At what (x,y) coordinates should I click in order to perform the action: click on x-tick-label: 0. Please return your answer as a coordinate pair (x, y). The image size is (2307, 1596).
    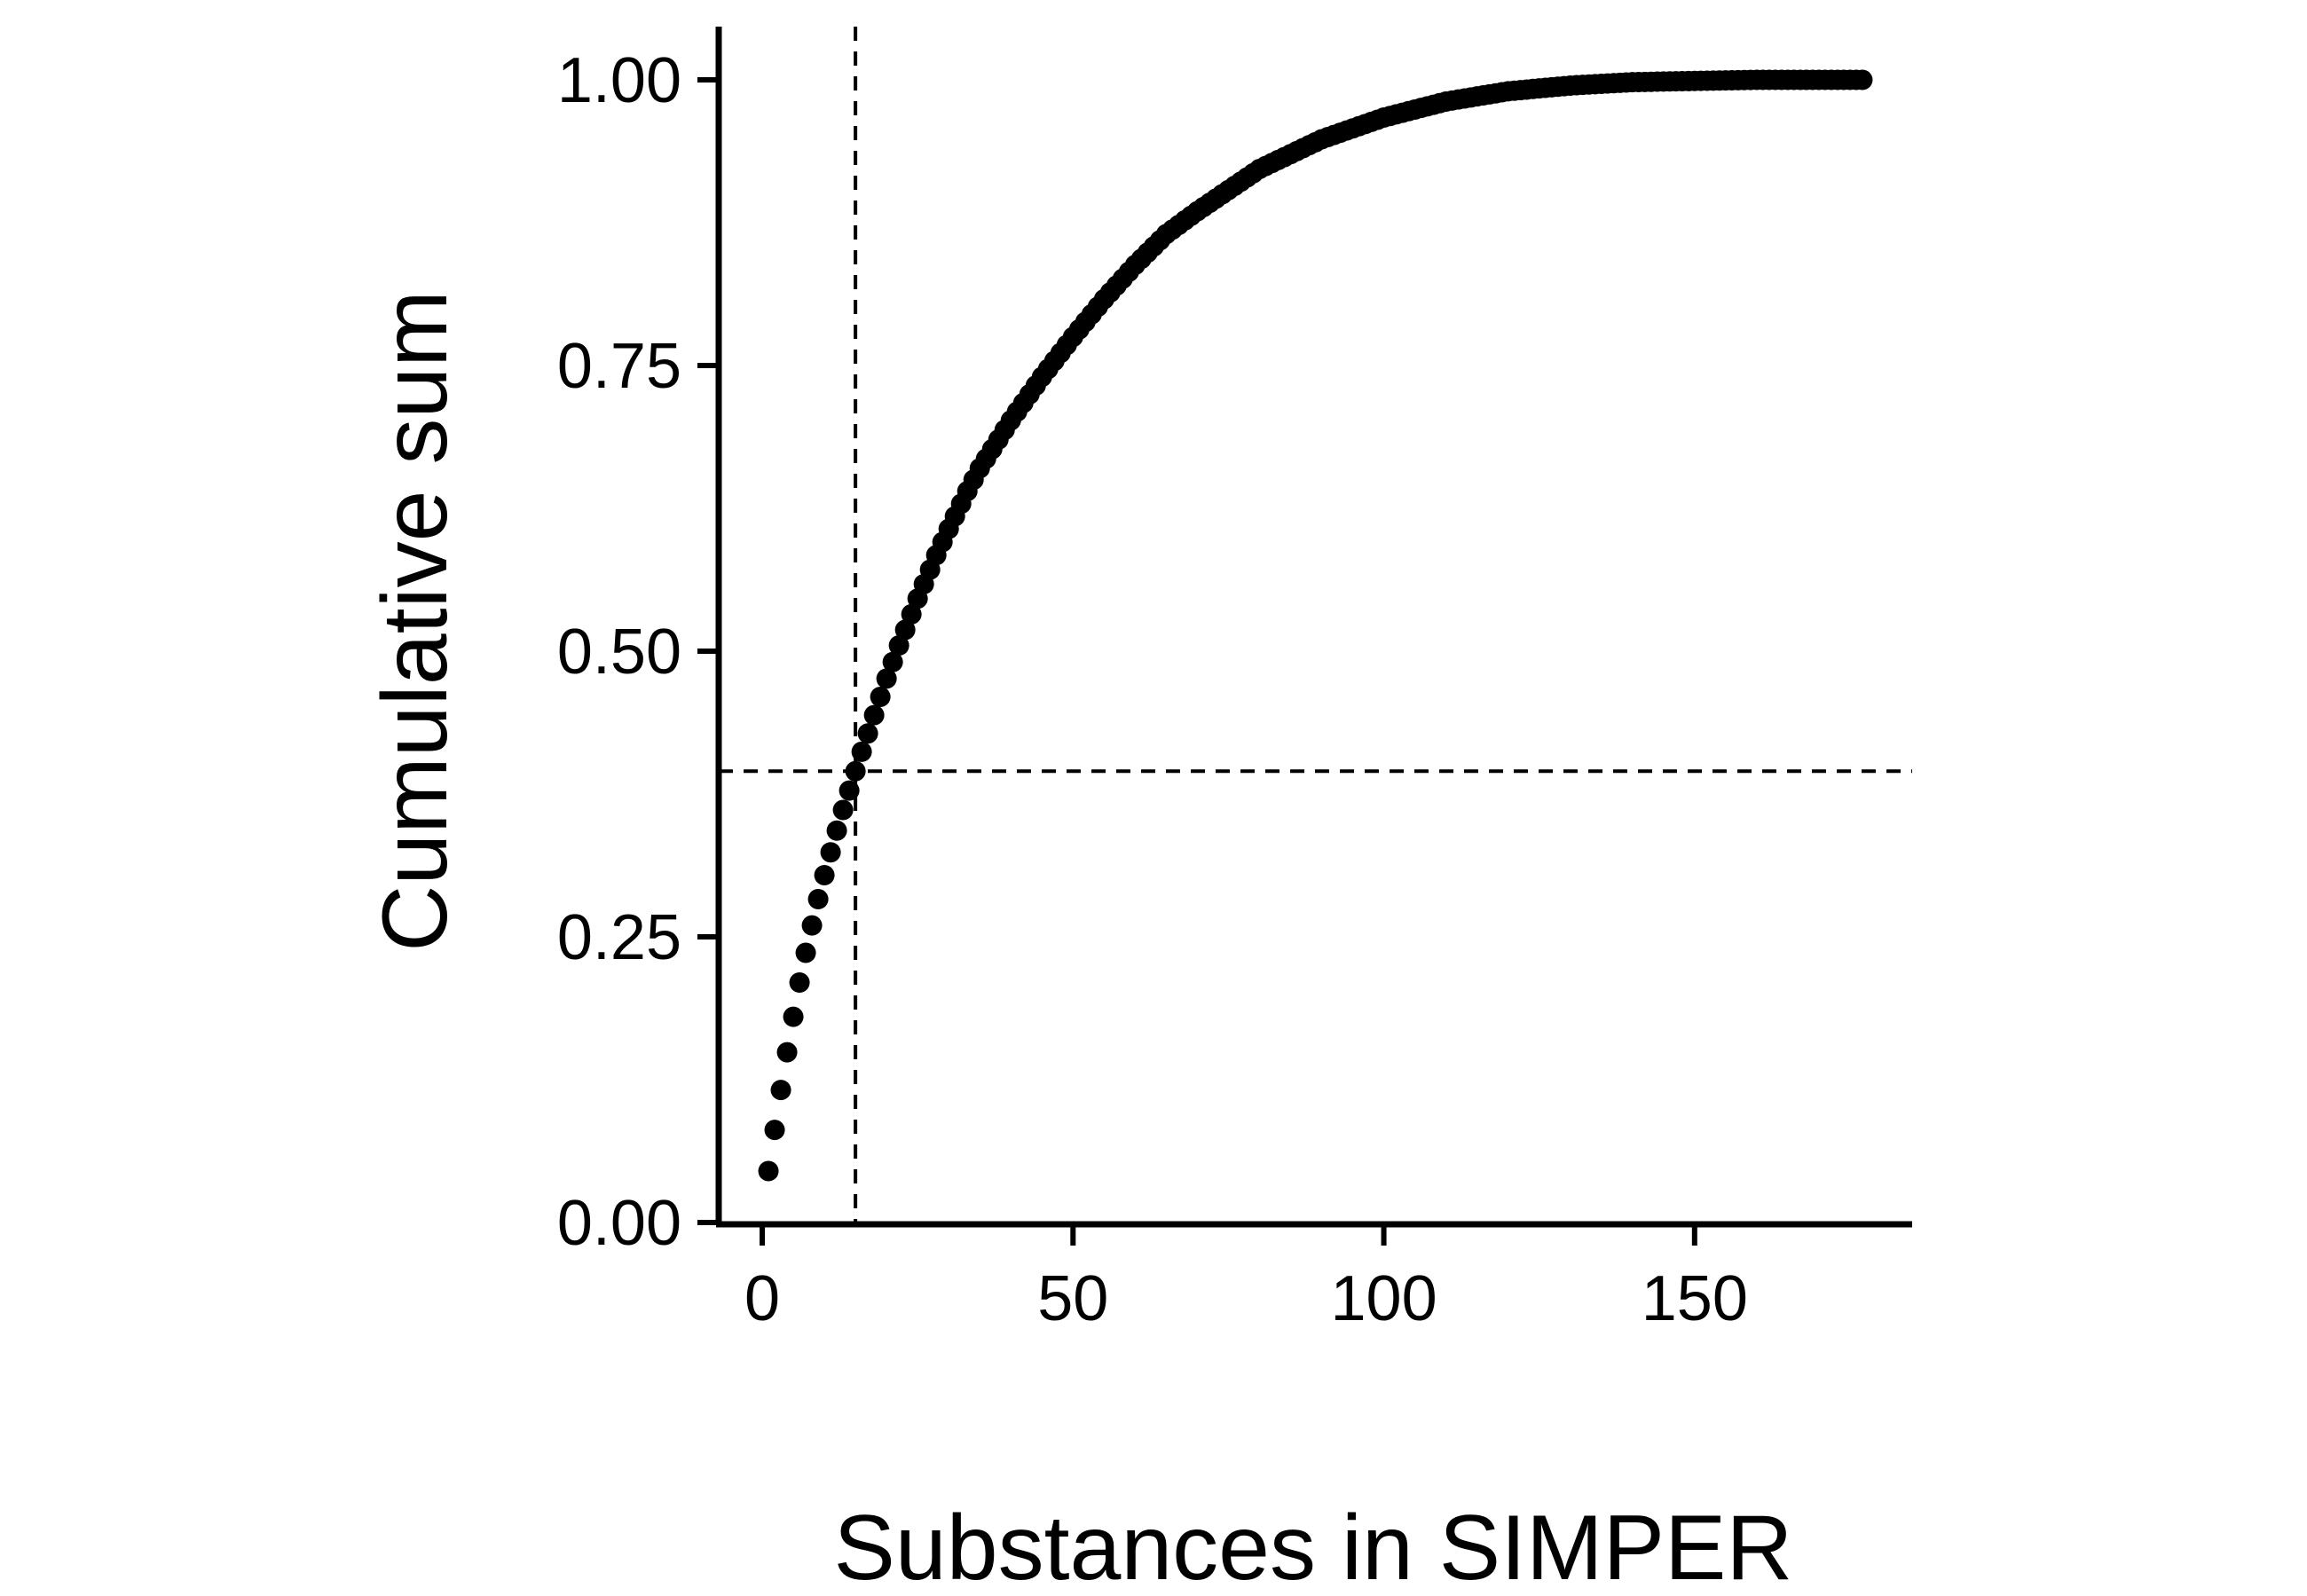
    Looking at the image, I should click on (762, 1298).